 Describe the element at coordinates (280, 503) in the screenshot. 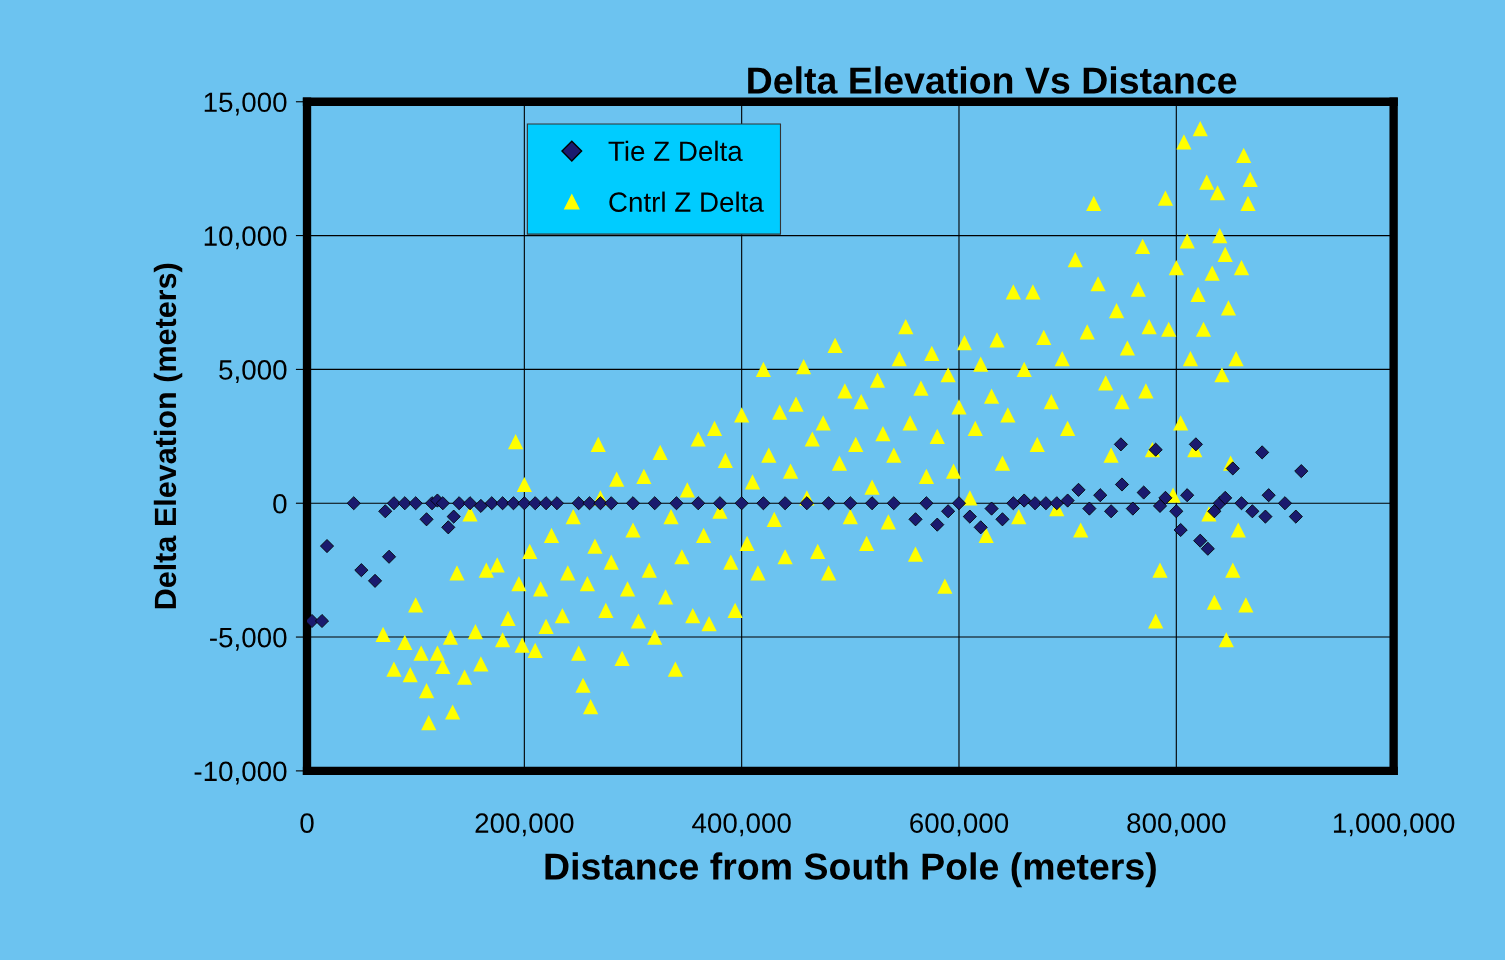

I see `y-tick-label: 0` at that location.